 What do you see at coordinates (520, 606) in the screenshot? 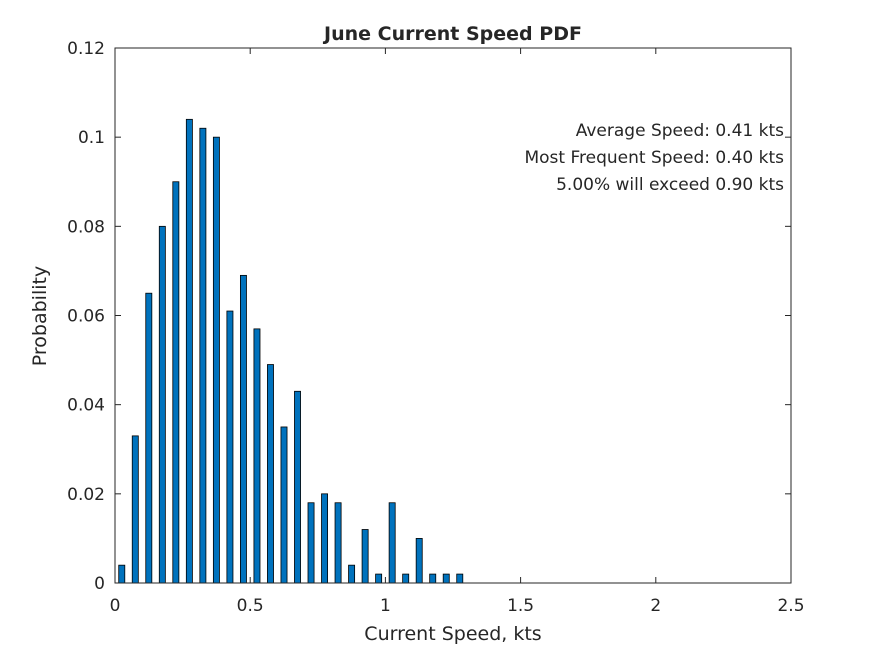
I see `x-tick-label: 1.5` at bounding box center [520, 606].